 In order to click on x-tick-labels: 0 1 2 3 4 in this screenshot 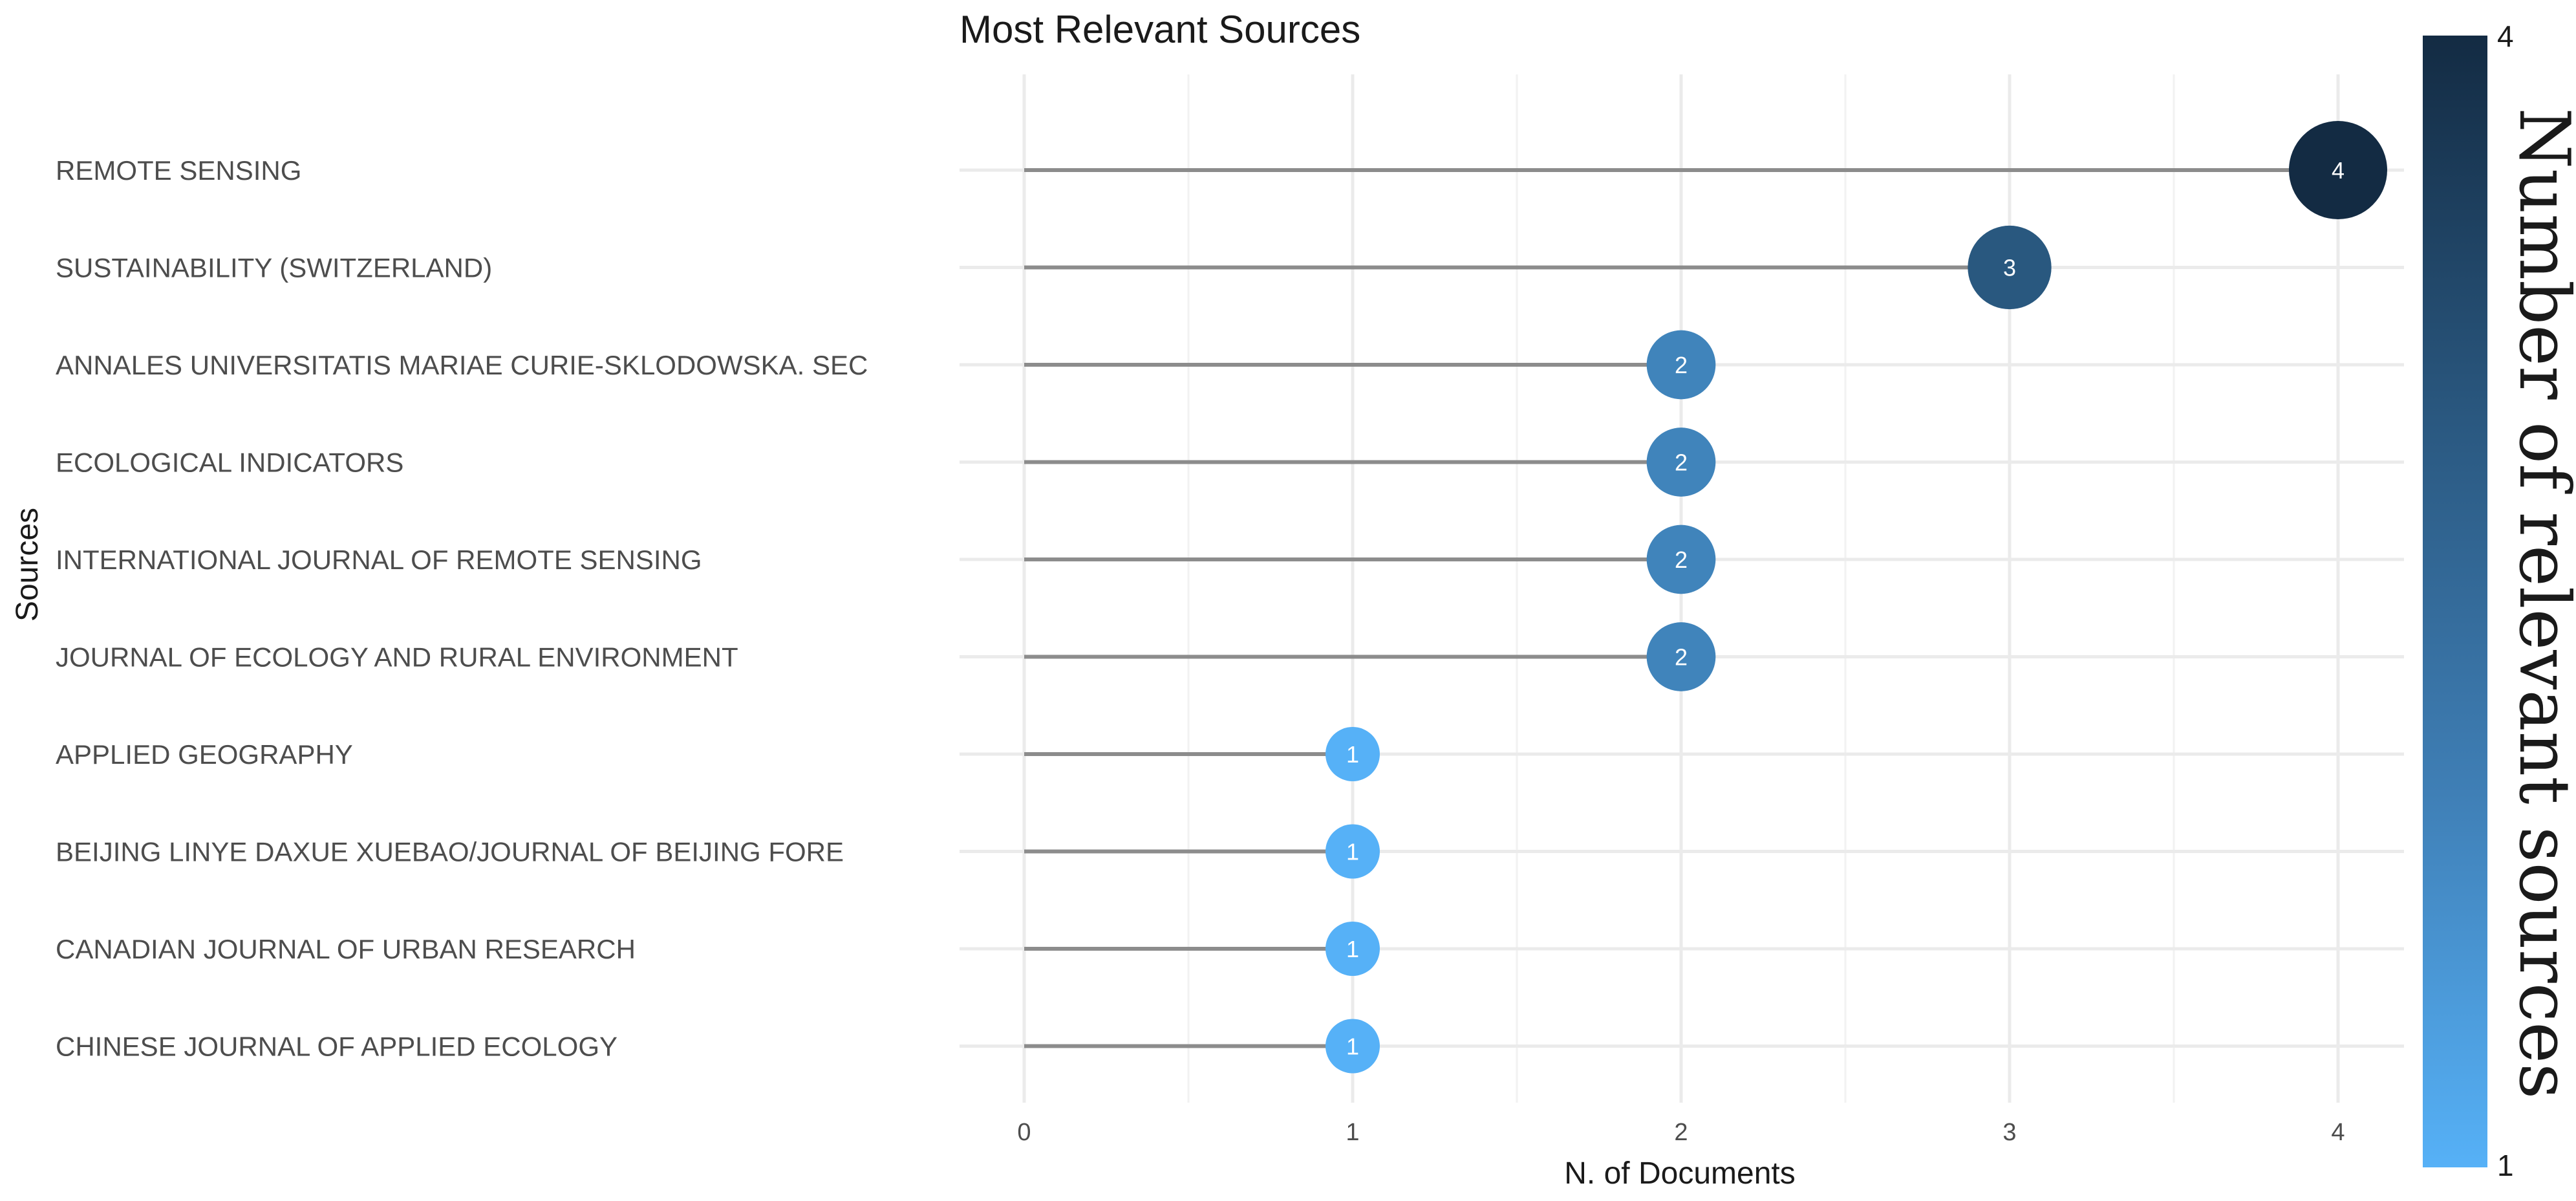, I will do `click(1681, 1132)`.